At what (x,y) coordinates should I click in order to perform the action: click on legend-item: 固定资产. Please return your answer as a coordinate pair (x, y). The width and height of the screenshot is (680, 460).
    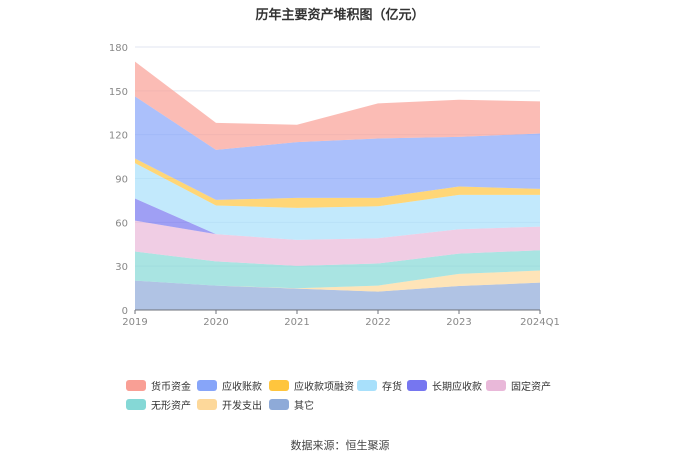
    Looking at the image, I should click on (518, 385).